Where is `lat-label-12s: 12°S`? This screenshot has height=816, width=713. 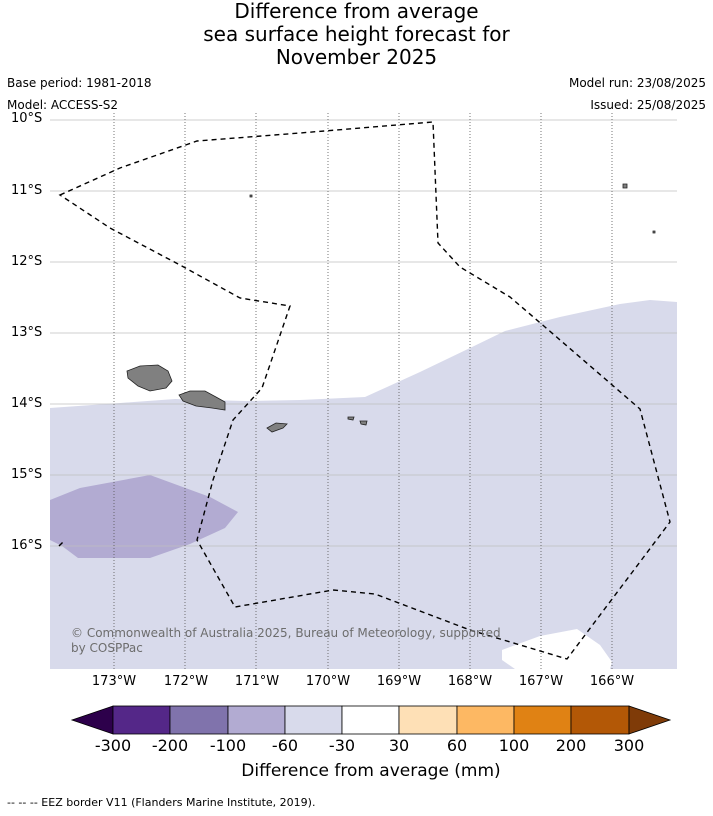
lat-label-12s: 12°S is located at coordinates (27, 261).